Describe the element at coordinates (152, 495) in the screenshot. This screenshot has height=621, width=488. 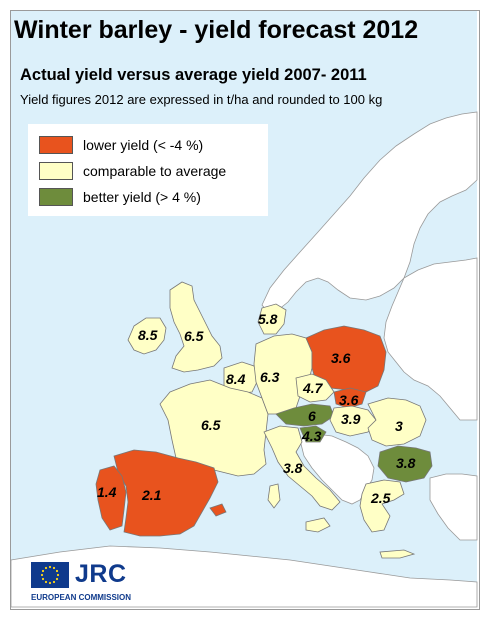
I see `value-spain: 2.1` at that location.